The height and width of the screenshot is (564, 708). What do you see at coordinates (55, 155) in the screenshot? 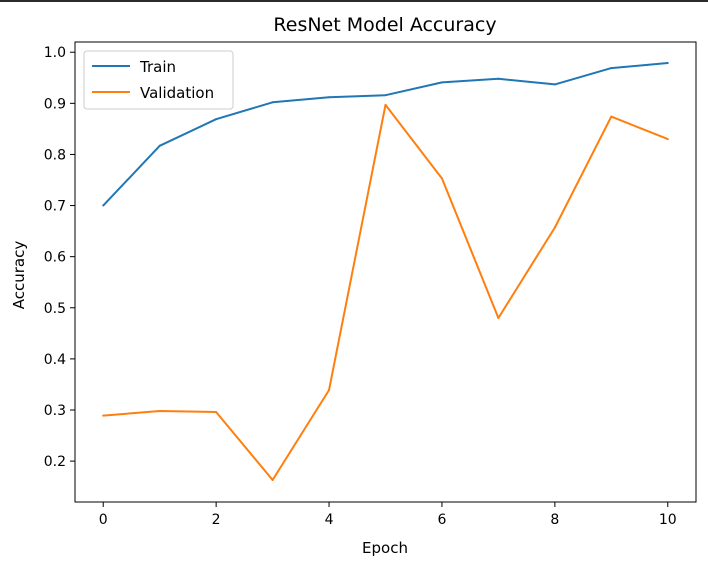
I see `y-tick-label: 0.8` at bounding box center [55, 155].